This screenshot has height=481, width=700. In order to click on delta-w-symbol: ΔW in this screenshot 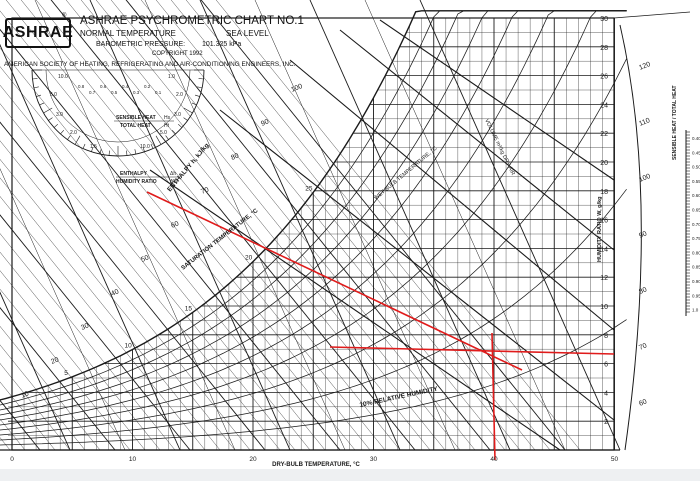, I will do `click(174, 182)`.